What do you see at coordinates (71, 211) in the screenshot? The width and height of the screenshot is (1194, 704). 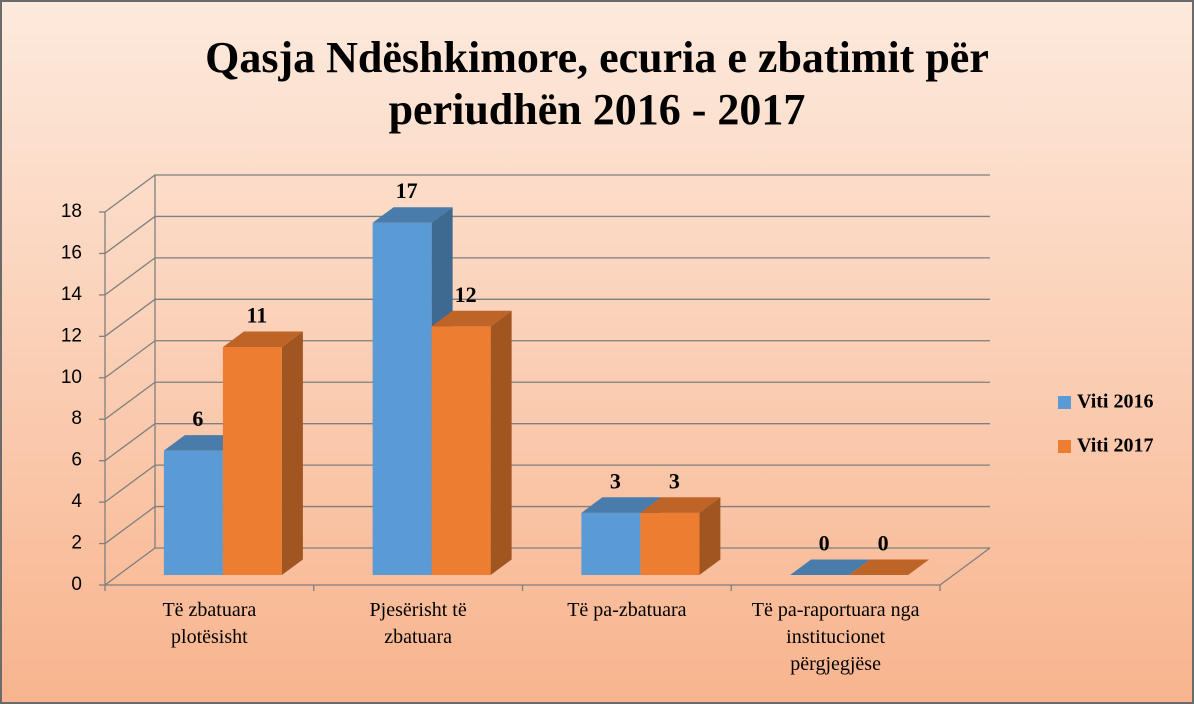 I see `y-tick-label: 18` at bounding box center [71, 211].